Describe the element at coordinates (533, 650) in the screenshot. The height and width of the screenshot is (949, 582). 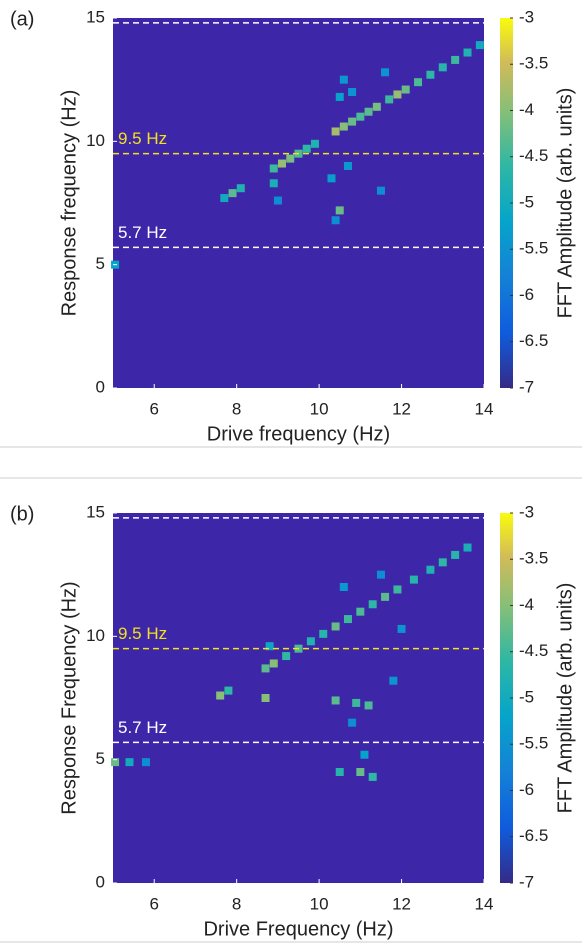
I see `colorbar-tick-label: -4.5` at that location.